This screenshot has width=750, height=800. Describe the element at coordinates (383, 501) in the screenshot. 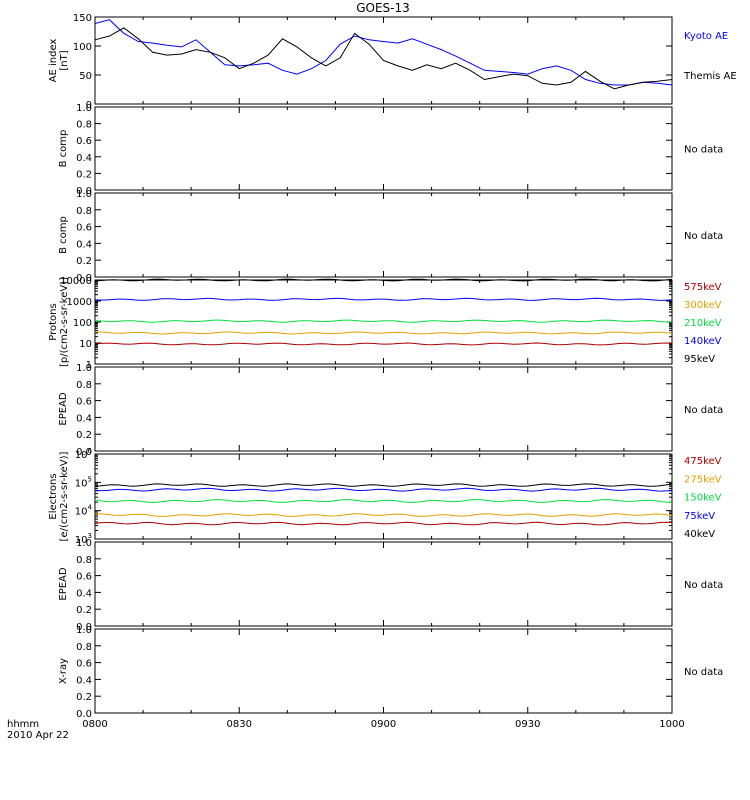

I see `series-line-150kev` at that location.